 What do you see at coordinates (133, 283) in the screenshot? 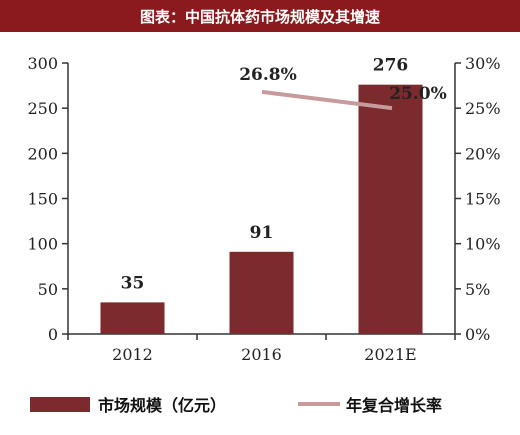
I see `bar-value-label: 35` at bounding box center [133, 283].